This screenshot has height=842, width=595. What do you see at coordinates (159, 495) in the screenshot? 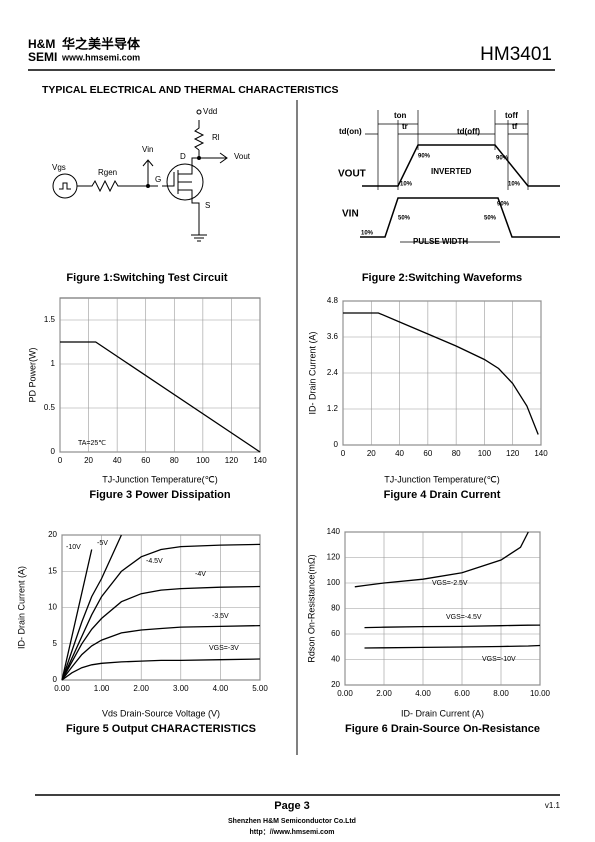
I see `chart-title: Figure 3 Power Dissipation` at bounding box center [159, 495].